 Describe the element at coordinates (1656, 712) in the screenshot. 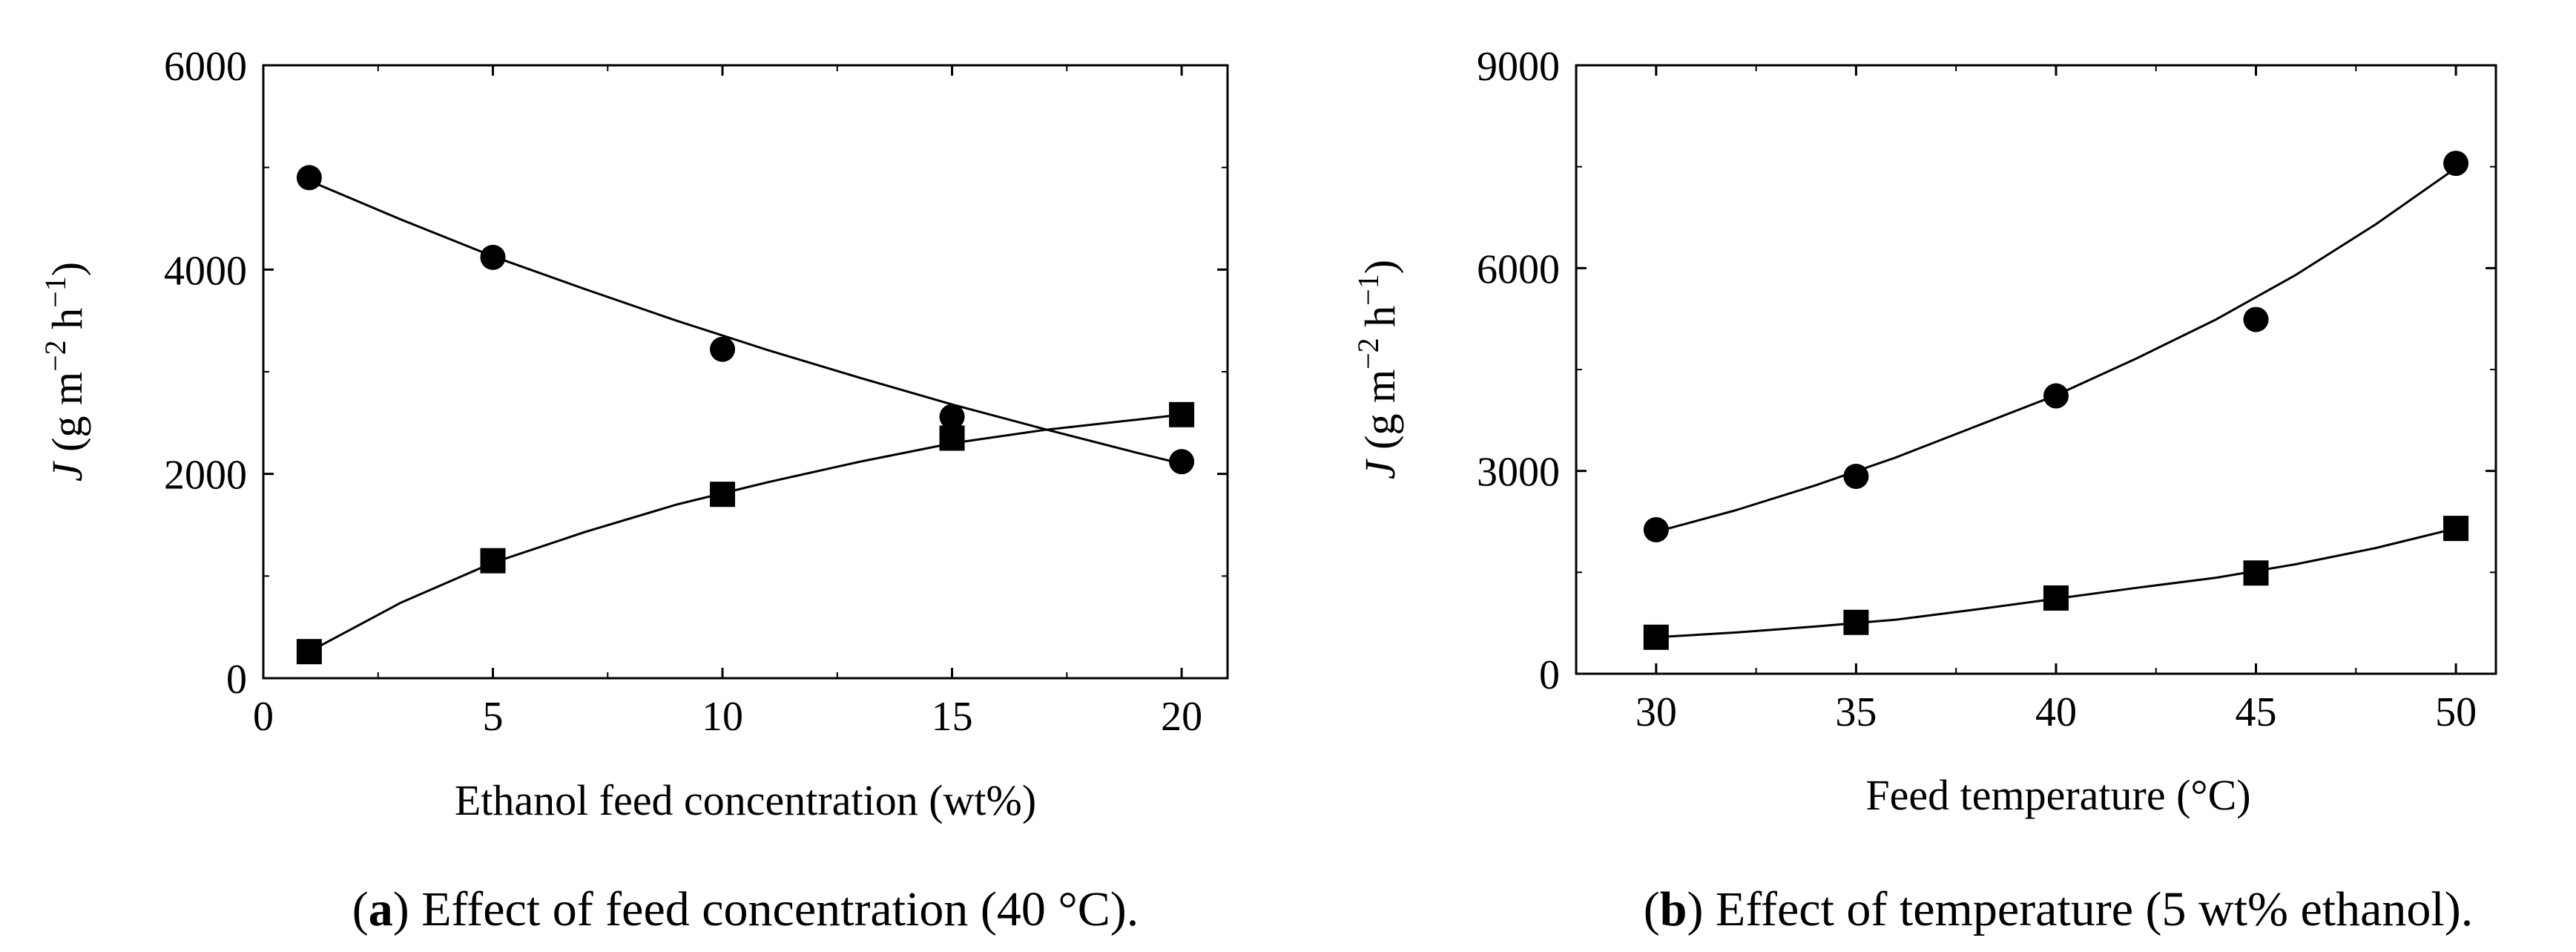

I see `panel-b-x-tick-label: 30` at that location.